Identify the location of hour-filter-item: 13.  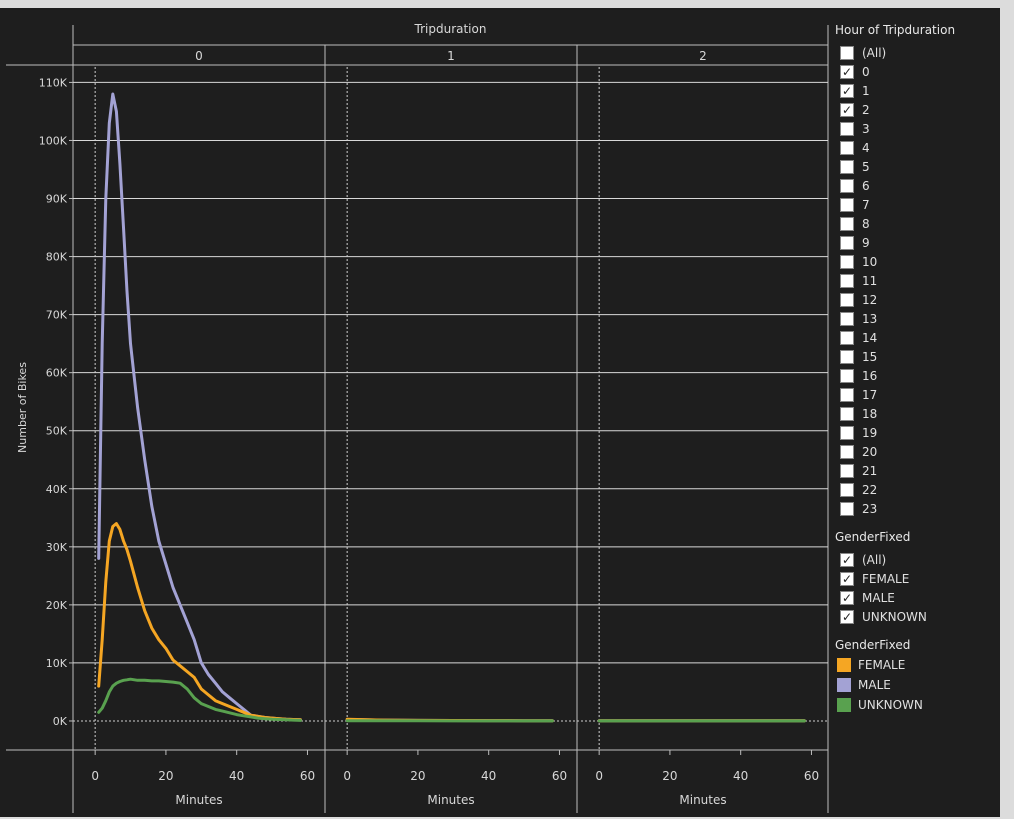
(863, 318).